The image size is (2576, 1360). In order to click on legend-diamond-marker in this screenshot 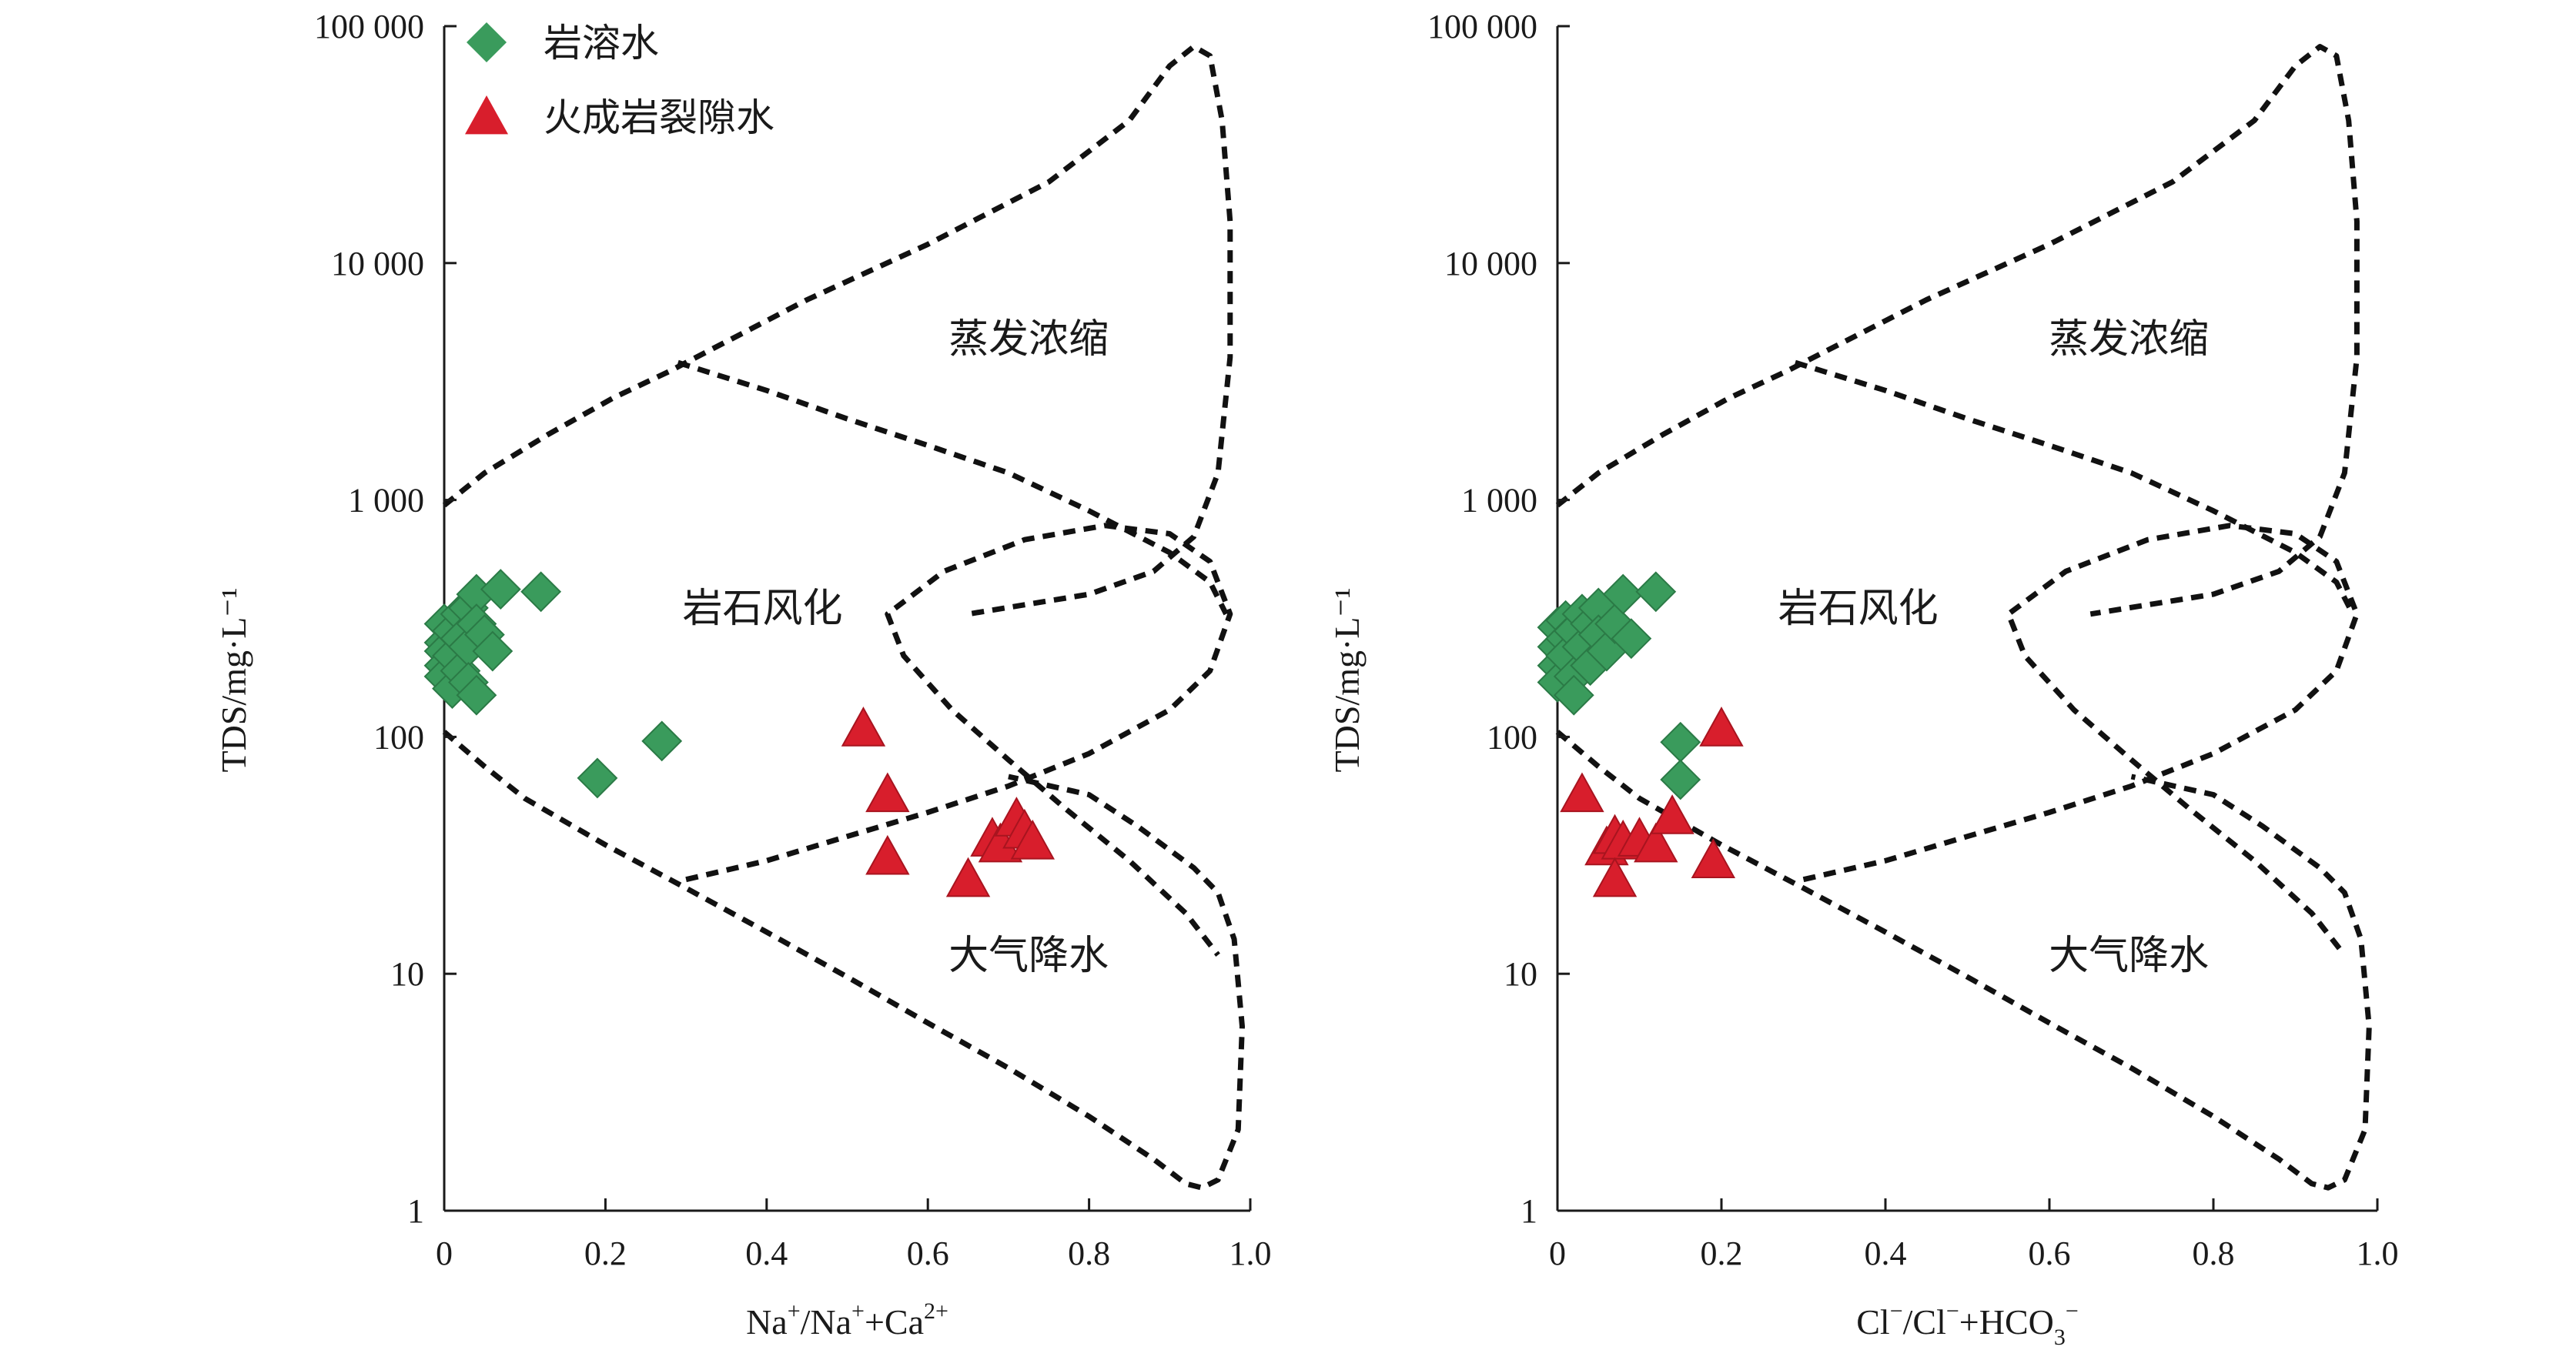, I will do `click(487, 42)`.